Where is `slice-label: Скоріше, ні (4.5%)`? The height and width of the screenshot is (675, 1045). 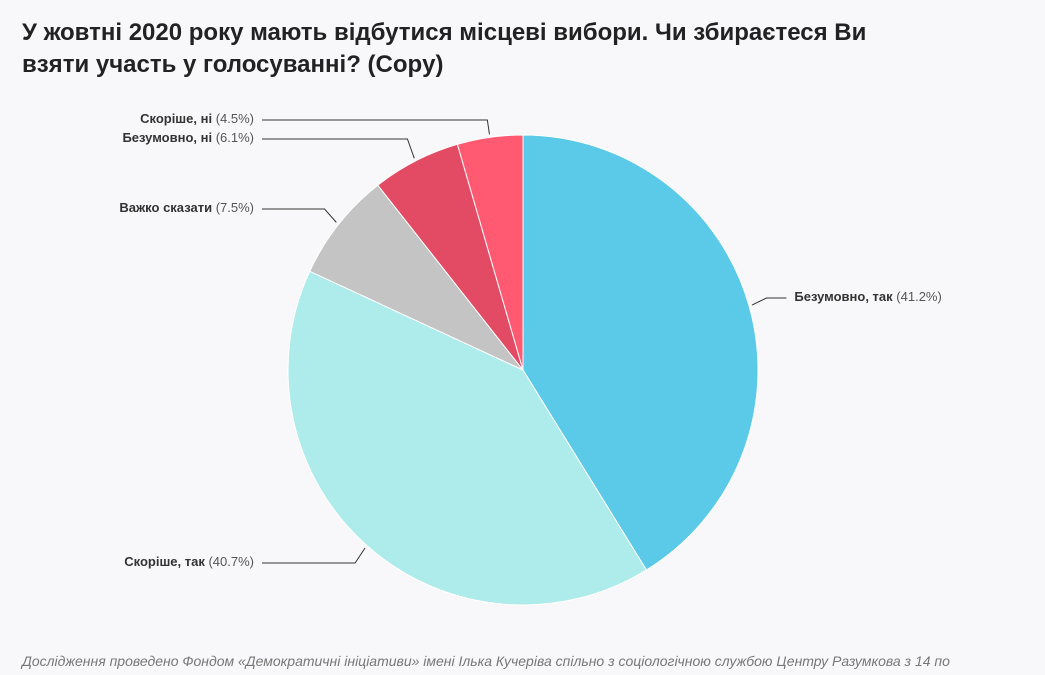
slice-label: Скоріше, ні (4.5%) is located at coordinates (197, 118).